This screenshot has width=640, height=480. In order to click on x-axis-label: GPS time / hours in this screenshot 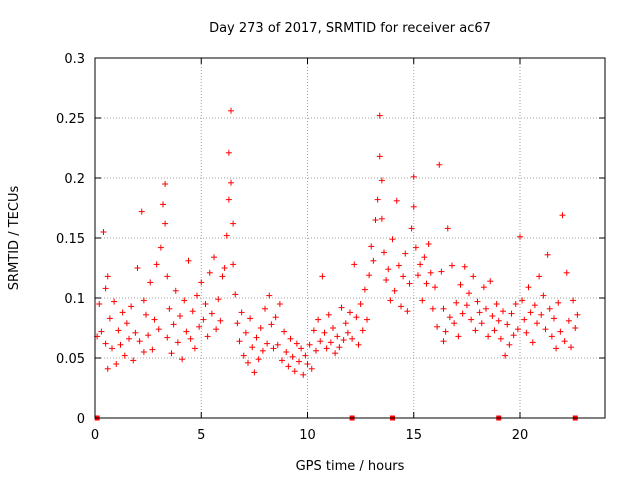, I will do `click(350, 466)`.